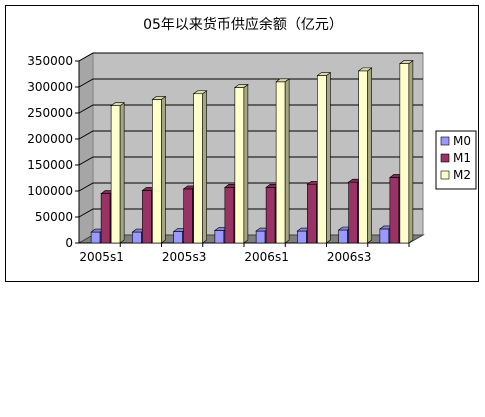  I want to click on bar-M2-2005s3, so click(200, 167).